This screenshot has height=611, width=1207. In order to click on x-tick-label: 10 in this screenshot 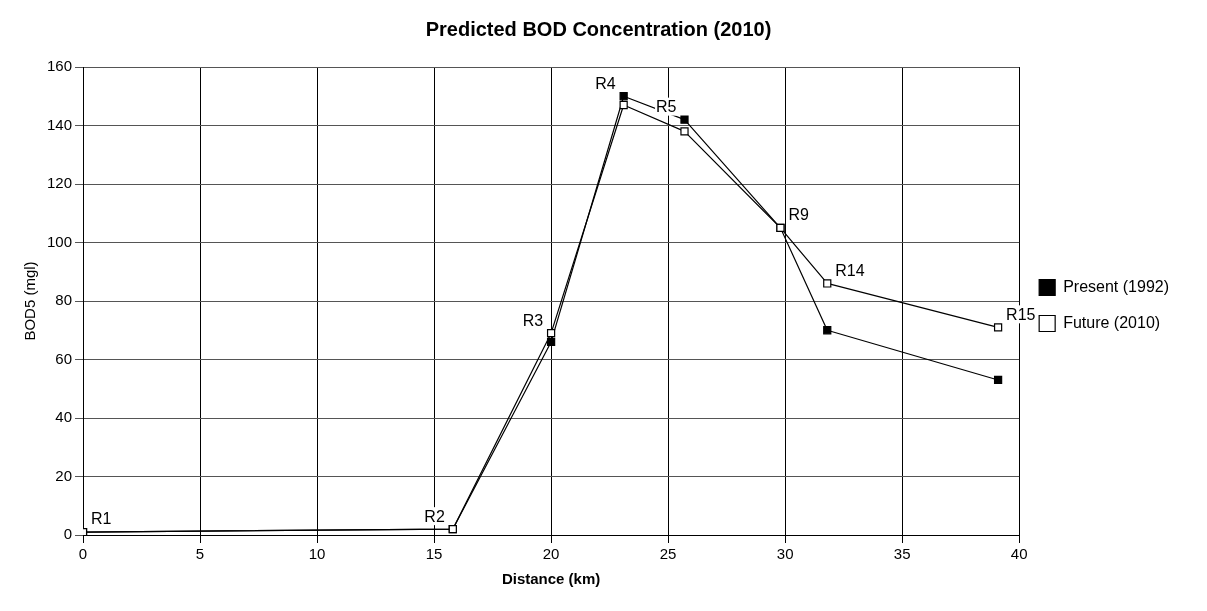, I will do `click(317, 554)`.